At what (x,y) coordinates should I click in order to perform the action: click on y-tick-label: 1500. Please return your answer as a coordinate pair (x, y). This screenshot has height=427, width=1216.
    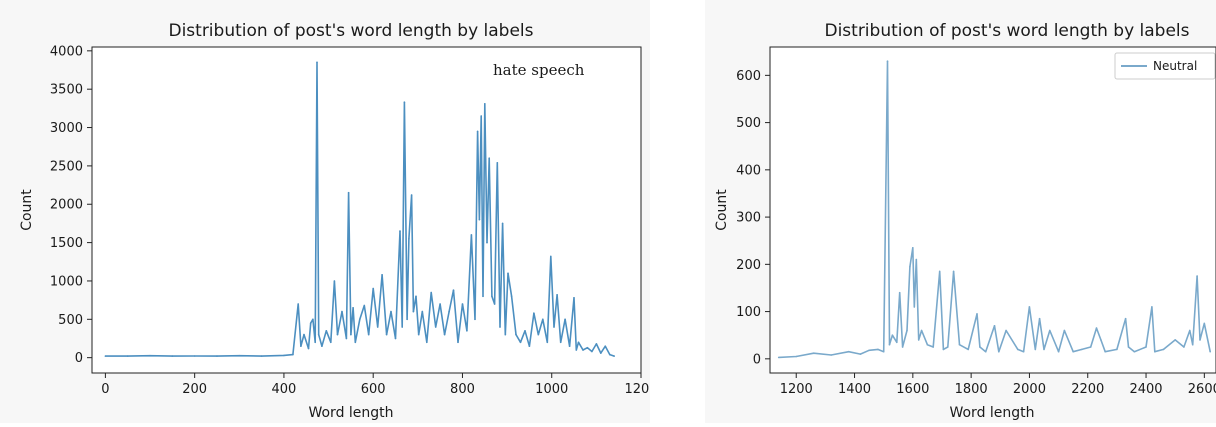
    Looking at the image, I should click on (66, 243).